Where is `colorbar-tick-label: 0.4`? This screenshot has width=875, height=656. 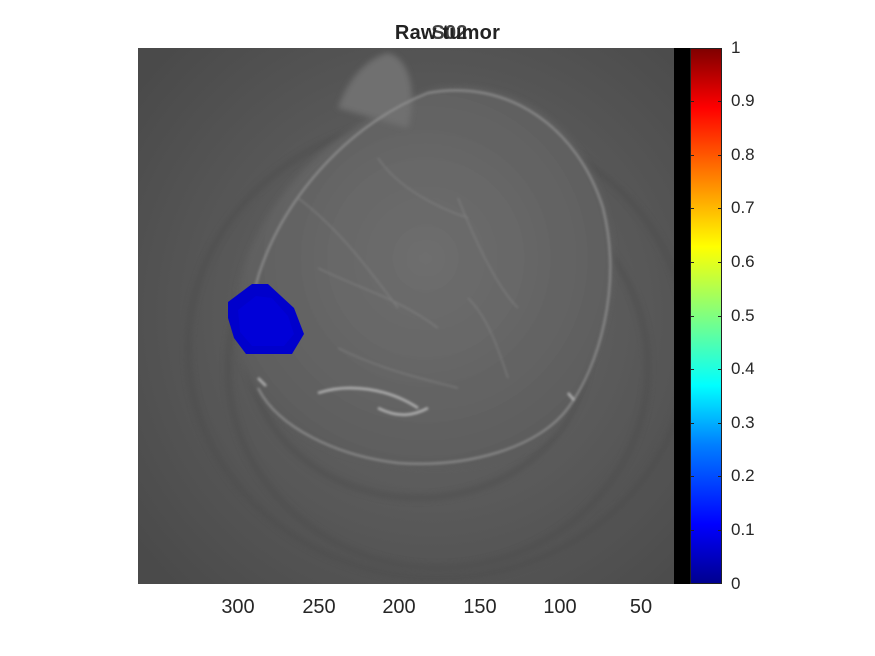 colorbar-tick-label: 0.4 is located at coordinates (743, 369).